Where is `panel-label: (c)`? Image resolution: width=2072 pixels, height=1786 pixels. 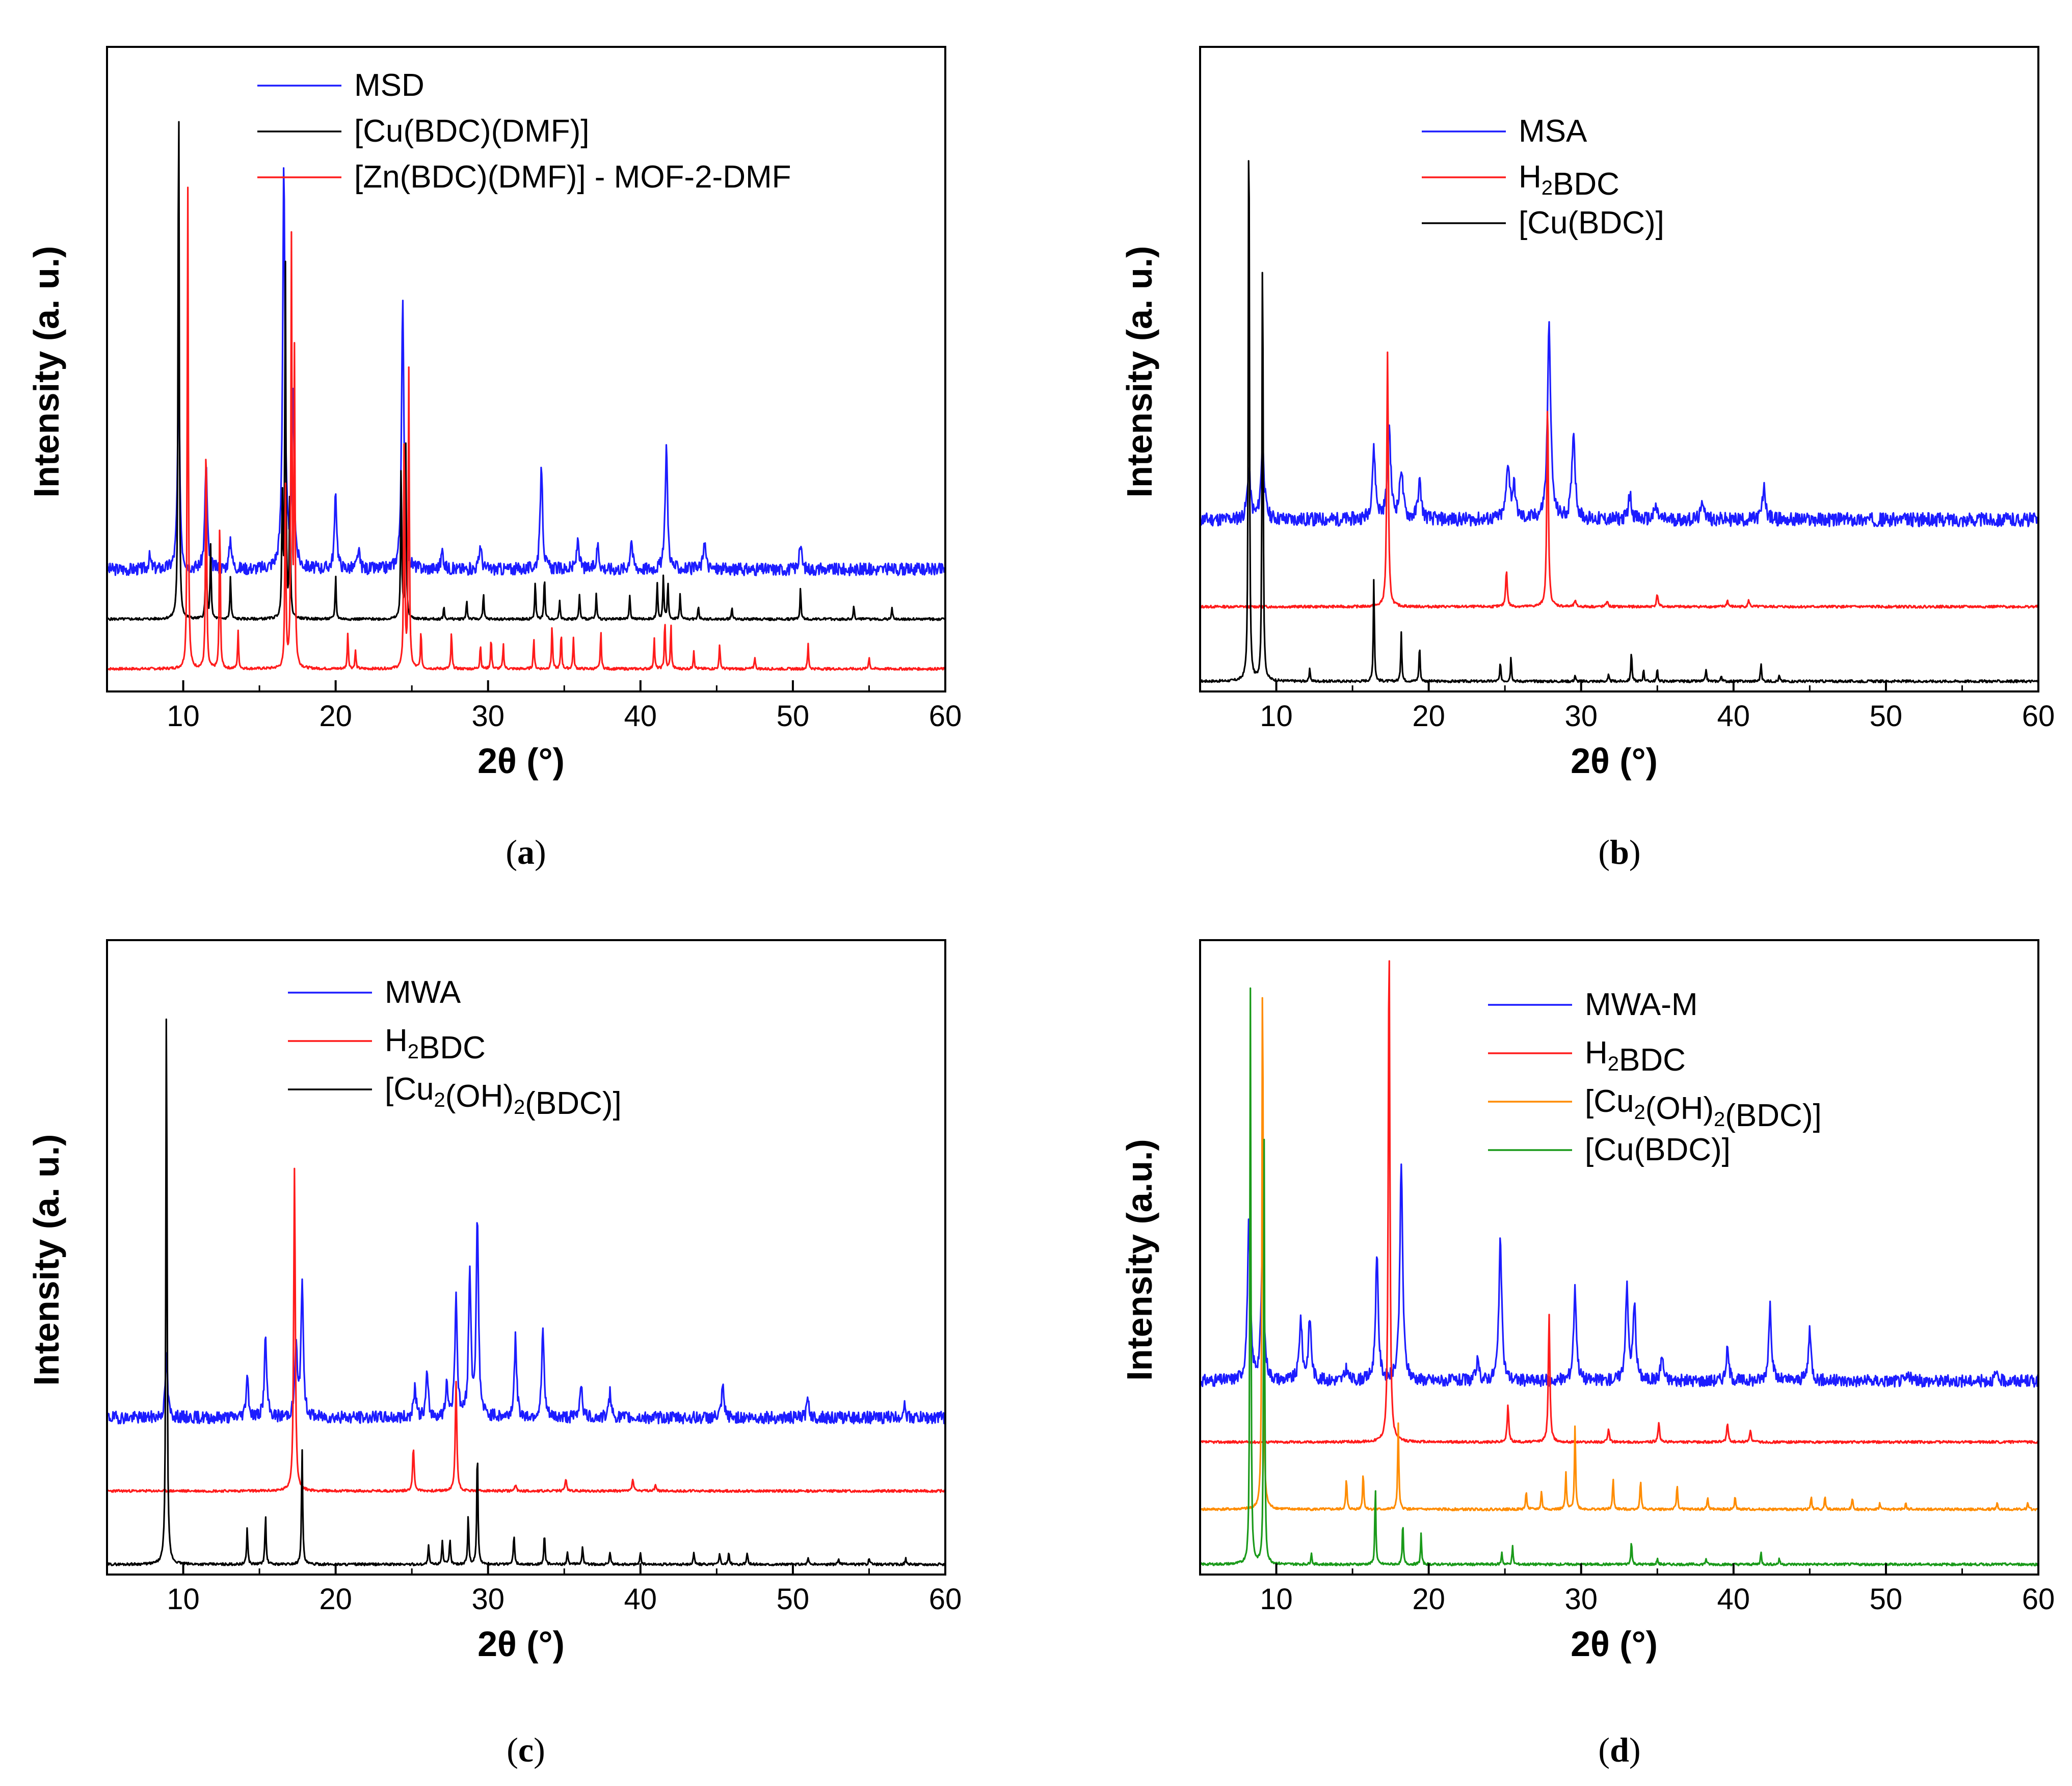
panel-label: (c) is located at coordinates (526, 1749).